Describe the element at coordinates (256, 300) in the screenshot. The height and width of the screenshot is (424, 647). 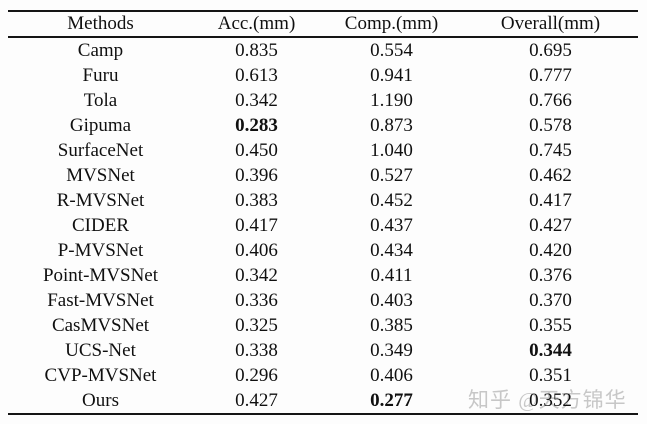
I see `acc-value-cell: 0.336` at that location.